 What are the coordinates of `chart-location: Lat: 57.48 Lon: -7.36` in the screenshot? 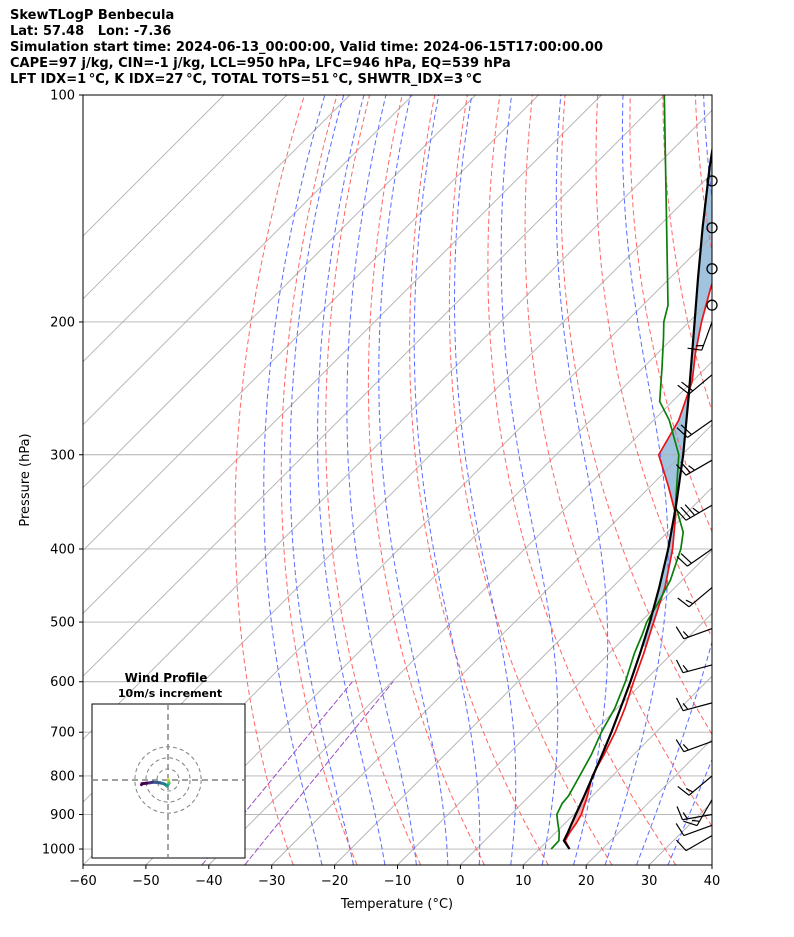 It's located at (91, 31).